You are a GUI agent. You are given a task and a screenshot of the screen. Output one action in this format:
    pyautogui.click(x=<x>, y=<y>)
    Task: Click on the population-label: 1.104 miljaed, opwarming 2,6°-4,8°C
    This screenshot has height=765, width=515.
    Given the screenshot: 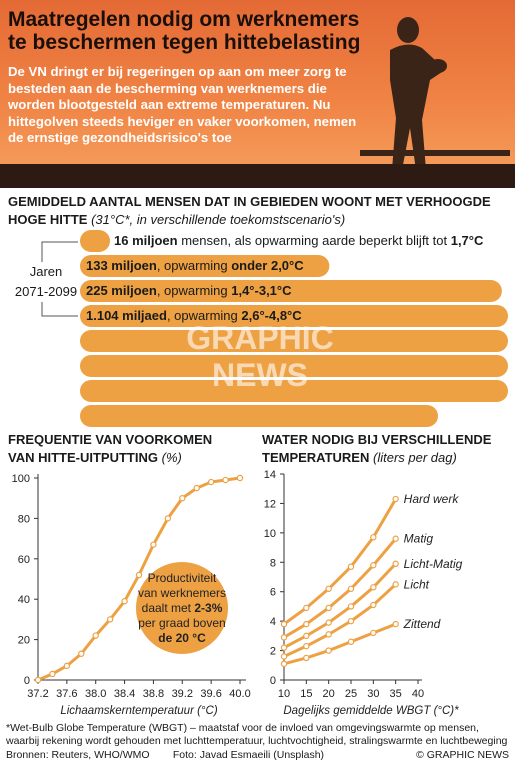 What is the action you would take?
    pyautogui.click(x=194, y=316)
    